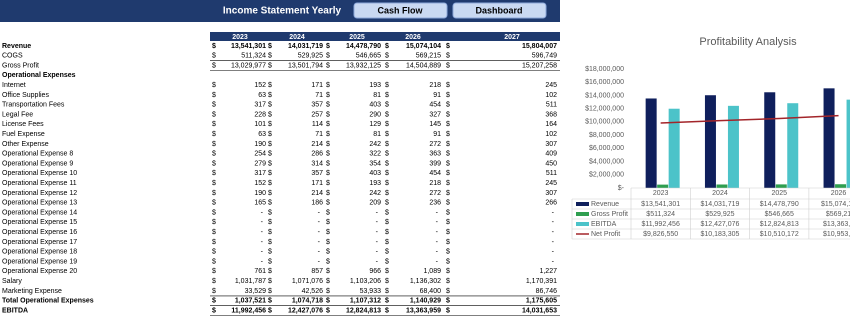 The image size is (850, 316). What do you see at coordinates (375, 173) in the screenshot?
I see `cell: 403` at bounding box center [375, 173].